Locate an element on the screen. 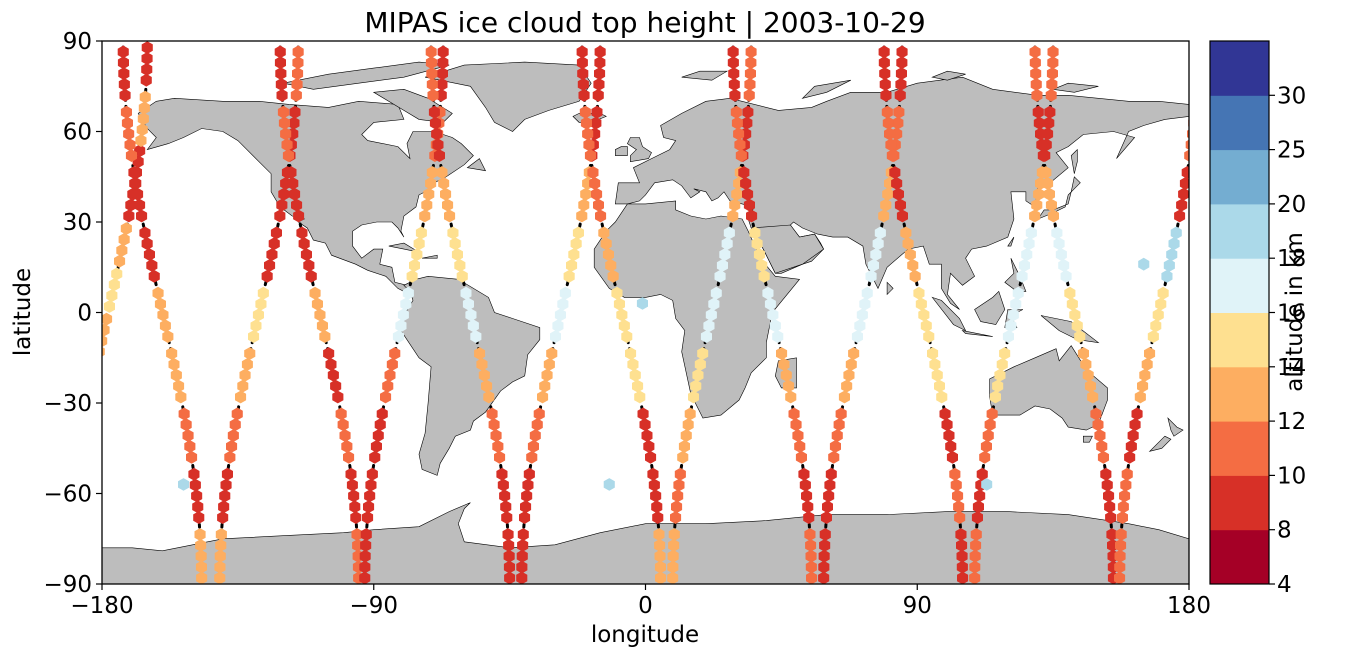 Image resolution: width=1345 pixels, height=657 pixels. y-tick-label: 60 is located at coordinates (77, 133).